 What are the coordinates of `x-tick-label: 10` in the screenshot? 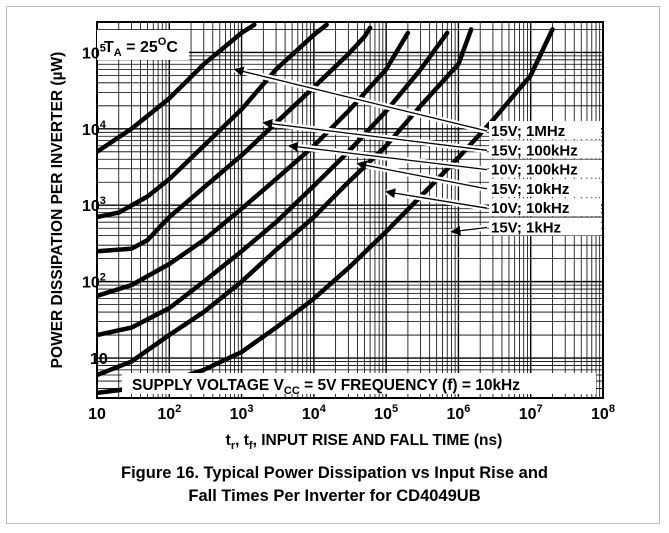 It's located at (97, 414).